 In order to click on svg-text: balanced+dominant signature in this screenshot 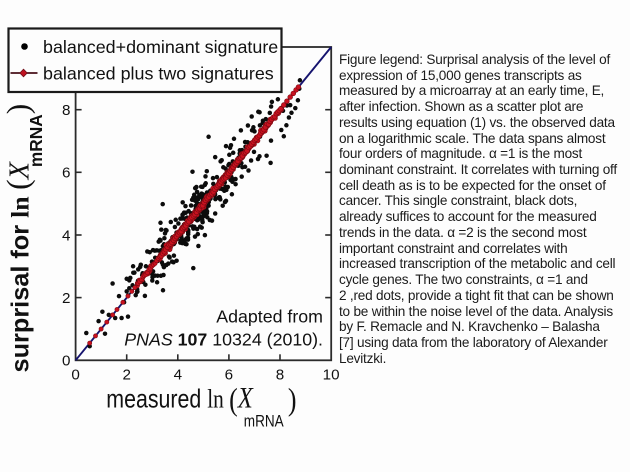, I will do `click(160, 47)`.